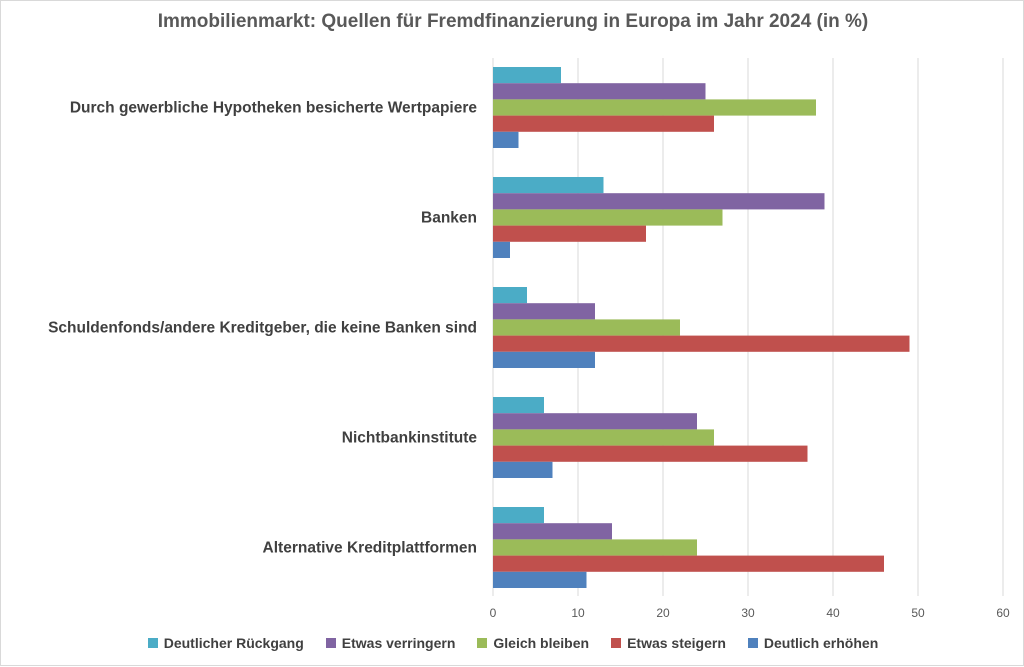 Image resolution: width=1024 pixels, height=667 pixels. I want to click on legend-label: Gleich bleiben, so click(541, 643).